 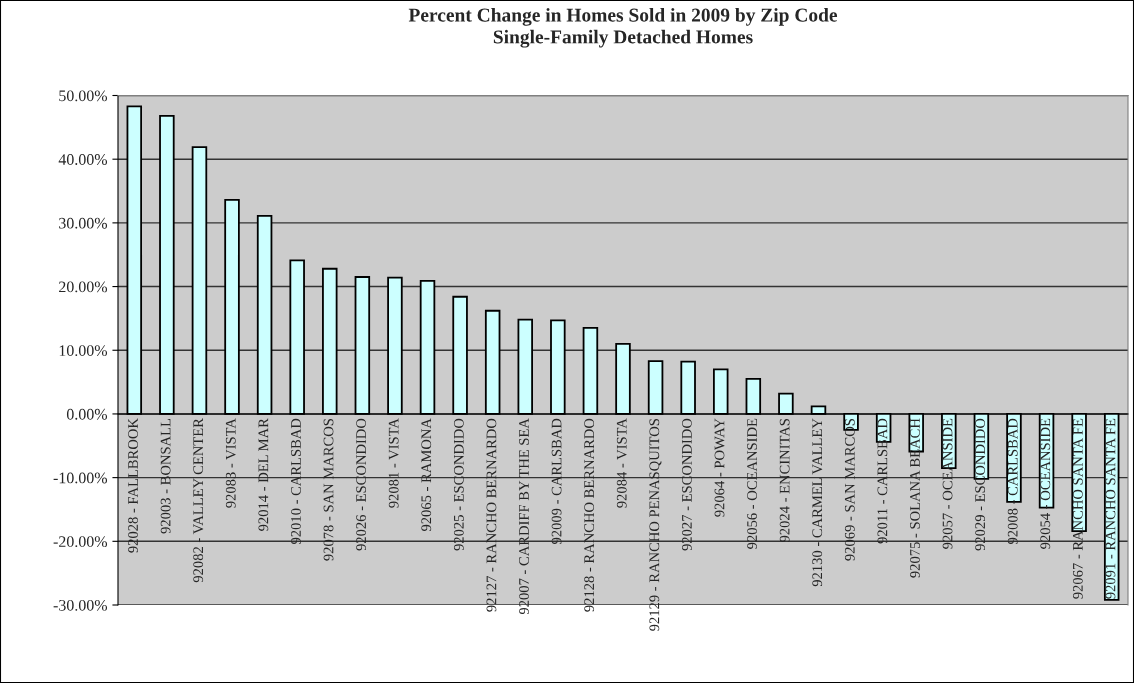 What do you see at coordinates (719, 467) in the screenshot?
I see `x-tick-label: 92064 - POWAY` at bounding box center [719, 467].